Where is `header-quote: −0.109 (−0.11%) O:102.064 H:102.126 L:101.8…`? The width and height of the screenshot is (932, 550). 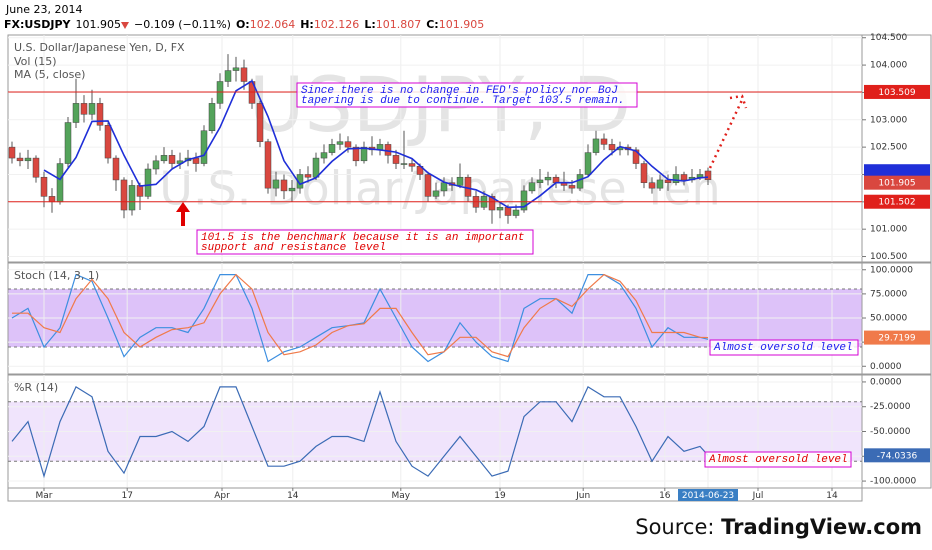
header-quote: −0.109 (−0.11%) O:102.064 H:102.126 L:101.8… is located at coordinates (309, 24).